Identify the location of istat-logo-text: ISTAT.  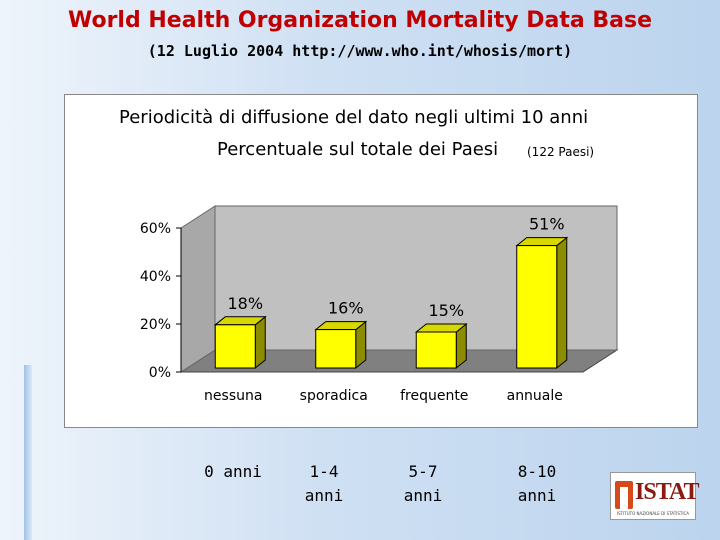
(667, 492).